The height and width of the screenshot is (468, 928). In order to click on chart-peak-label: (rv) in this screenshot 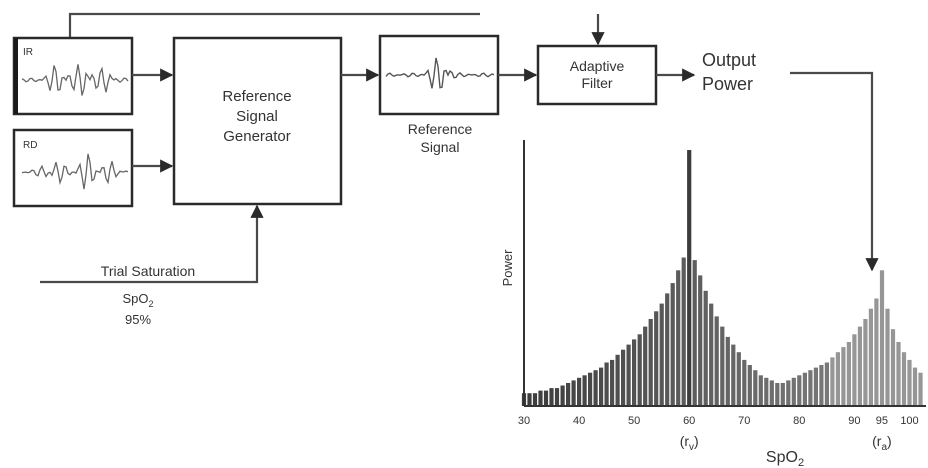, I will do `click(689, 443)`.